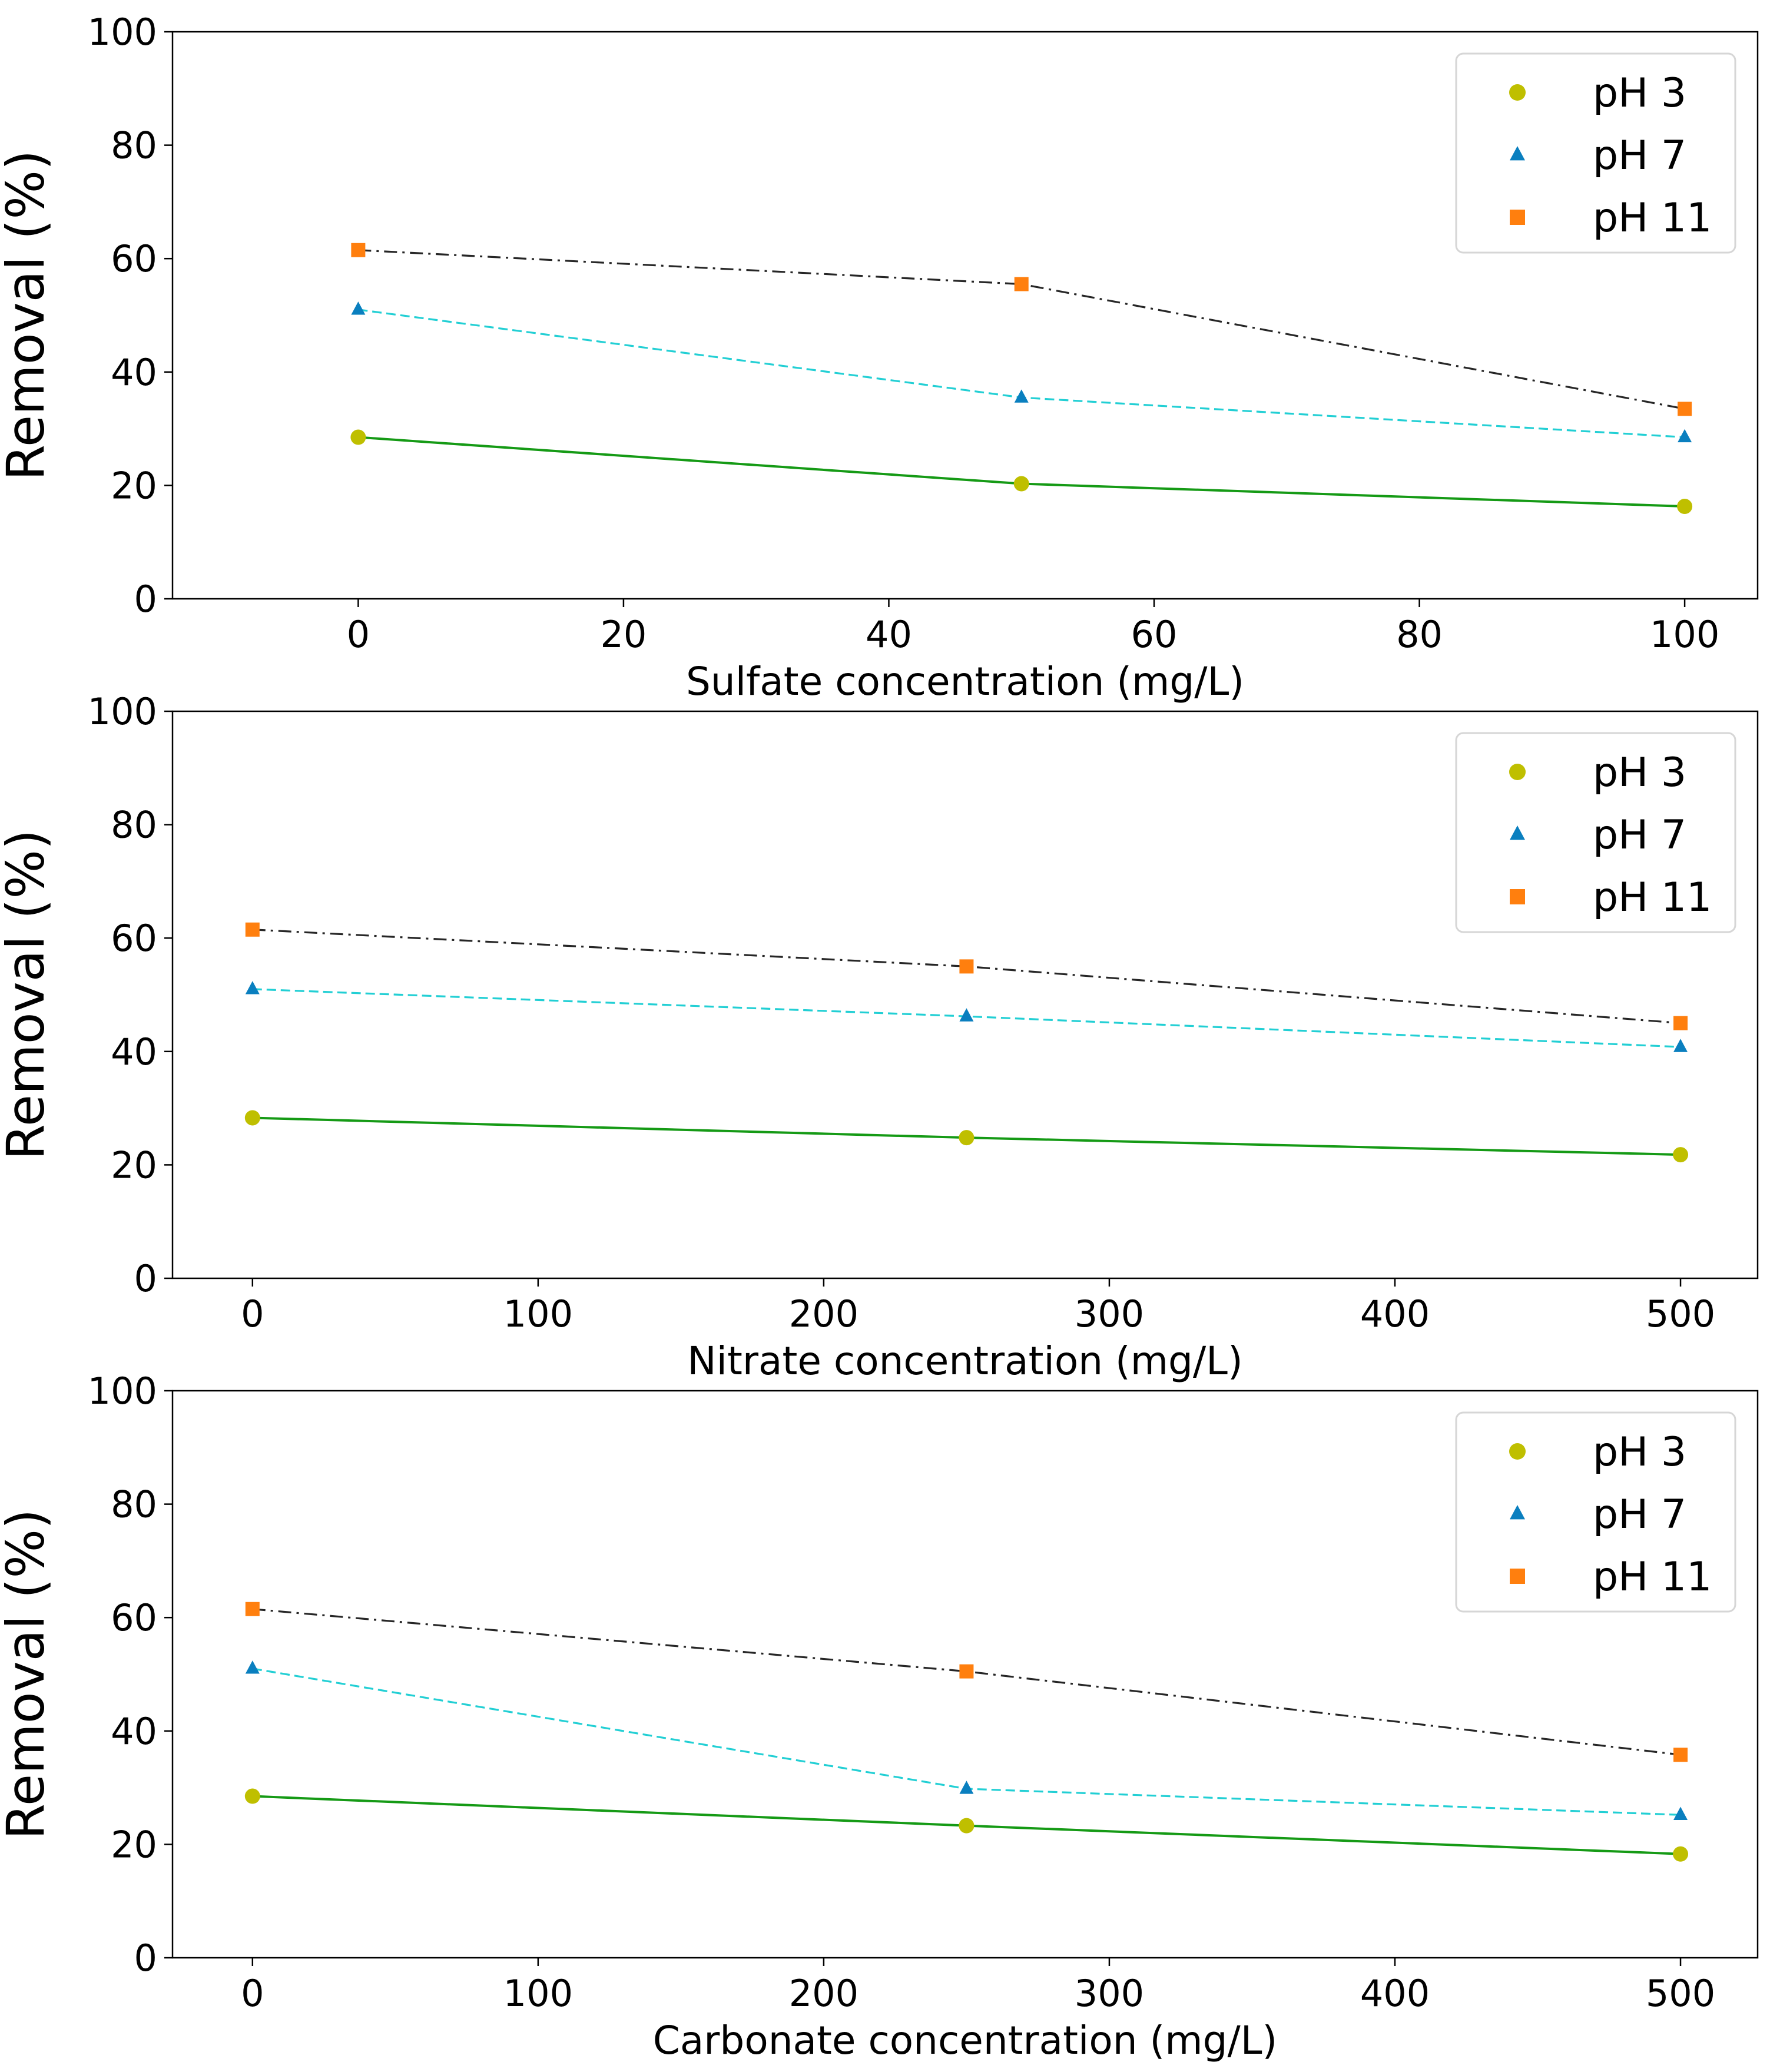 This screenshot has width=1770, height=2072. What do you see at coordinates (965, 682) in the screenshot?
I see `x-axis-title: Sulfate concentration (mg/L)` at bounding box center [965, 682].